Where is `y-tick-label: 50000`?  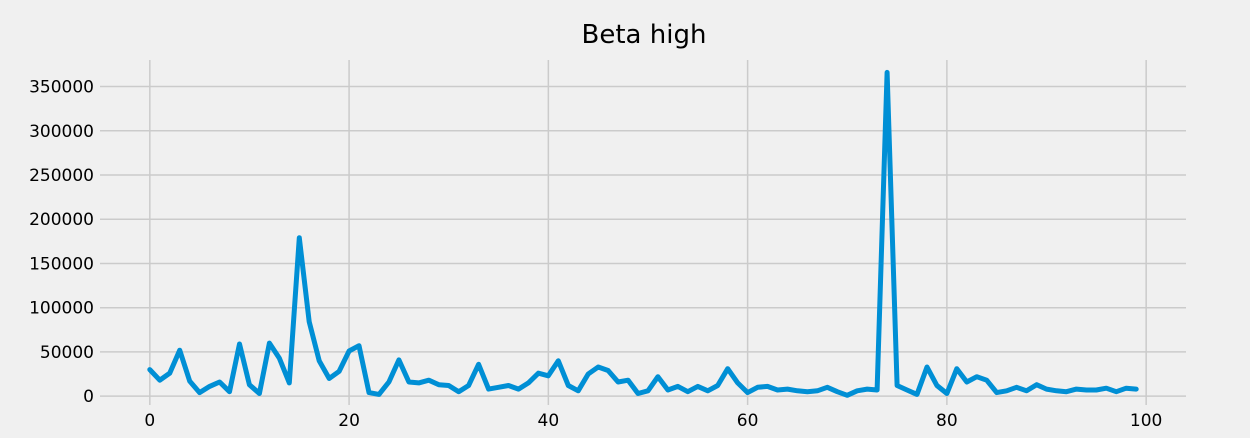 y-tick-label: 50000 is located at coordinates (67, 353).